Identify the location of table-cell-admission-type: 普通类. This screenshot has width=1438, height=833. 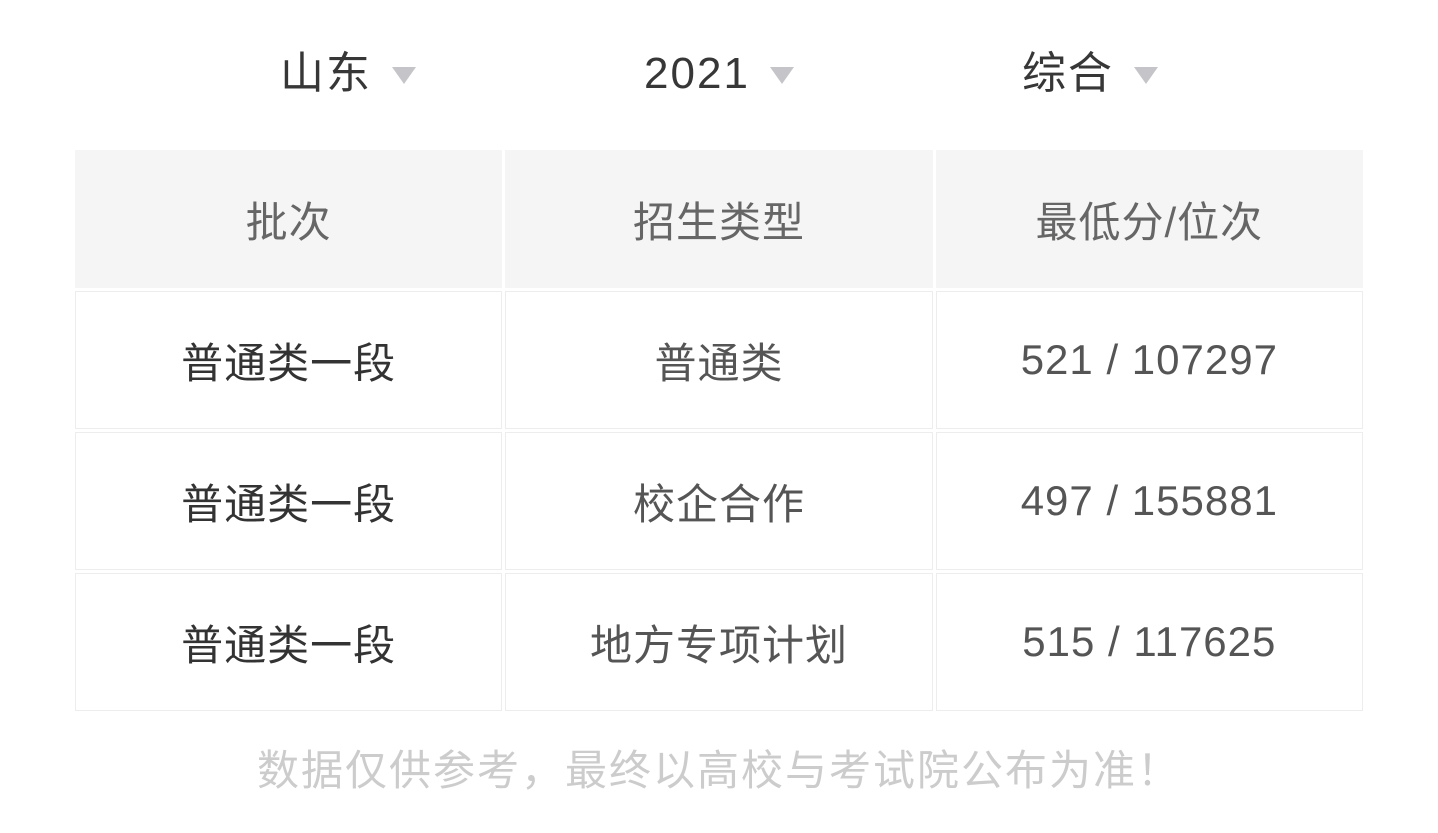
(719, 360).